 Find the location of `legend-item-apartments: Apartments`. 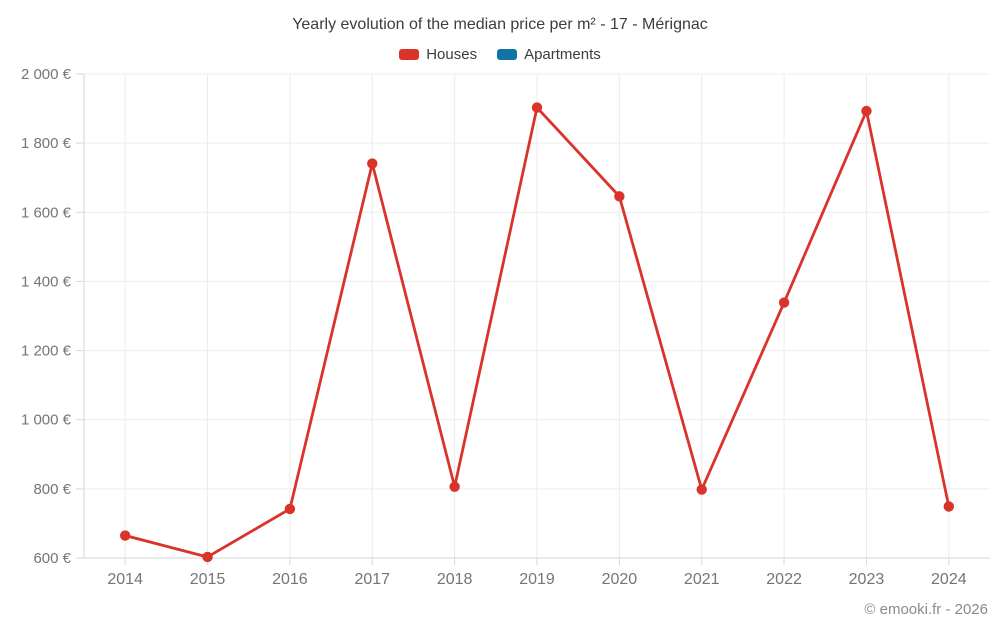

legend-item-apartments: Apartments is located at coordinates (549, 54).